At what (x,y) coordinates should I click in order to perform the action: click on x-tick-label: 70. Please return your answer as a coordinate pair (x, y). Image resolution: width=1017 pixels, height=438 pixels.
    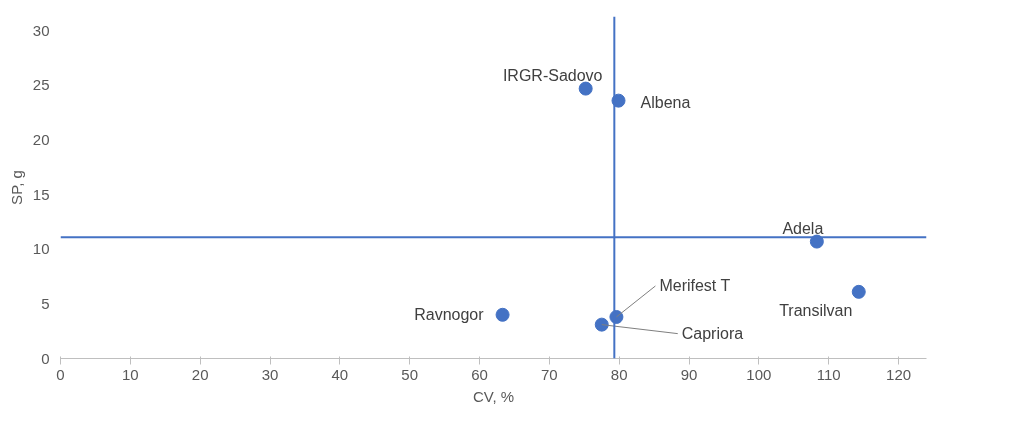
    Looking at the image, I should click on (549, 374).